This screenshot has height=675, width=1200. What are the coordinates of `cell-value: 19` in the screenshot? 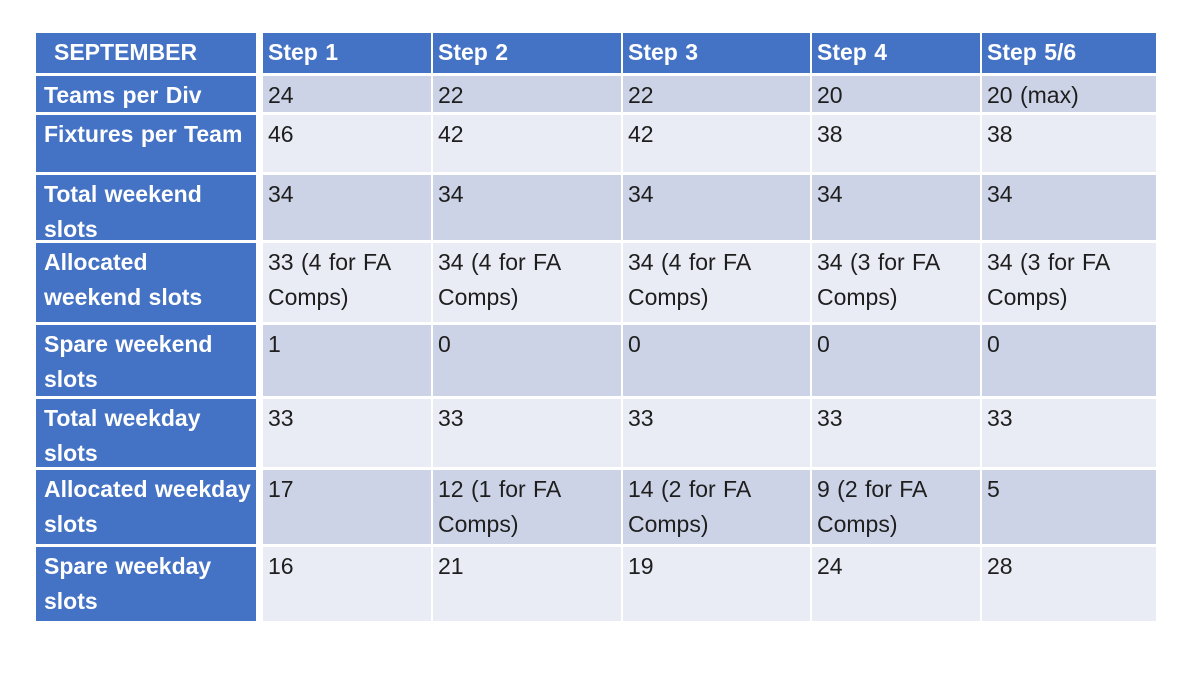 It's located at (717, 585).